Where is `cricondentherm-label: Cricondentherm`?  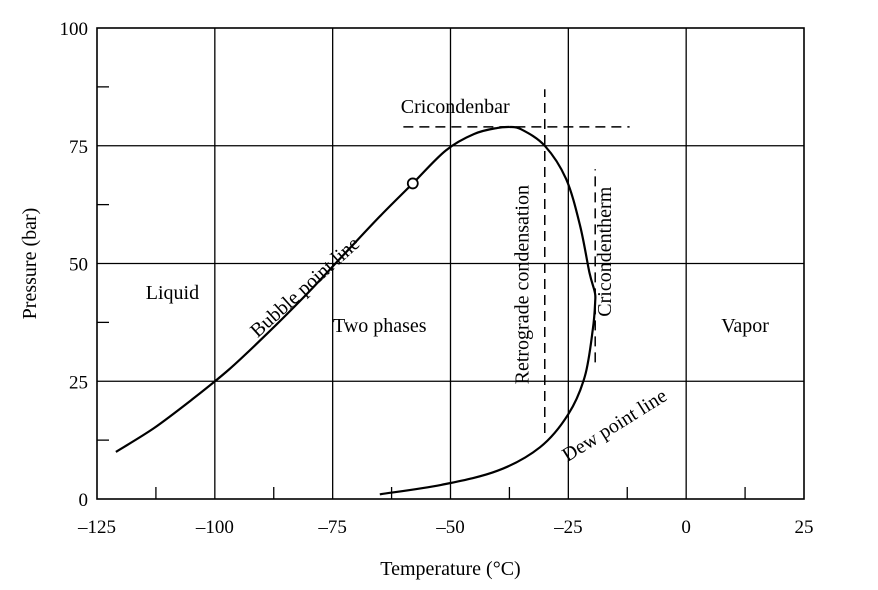
cricondentherm-label: Cricondentherm is located at coordinates (605, 251).